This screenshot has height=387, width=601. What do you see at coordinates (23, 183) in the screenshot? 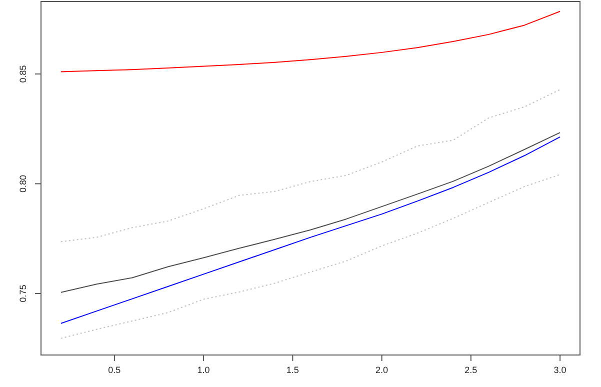
I see `y-tick-label: 0.80` at bounding box center [23, 183].